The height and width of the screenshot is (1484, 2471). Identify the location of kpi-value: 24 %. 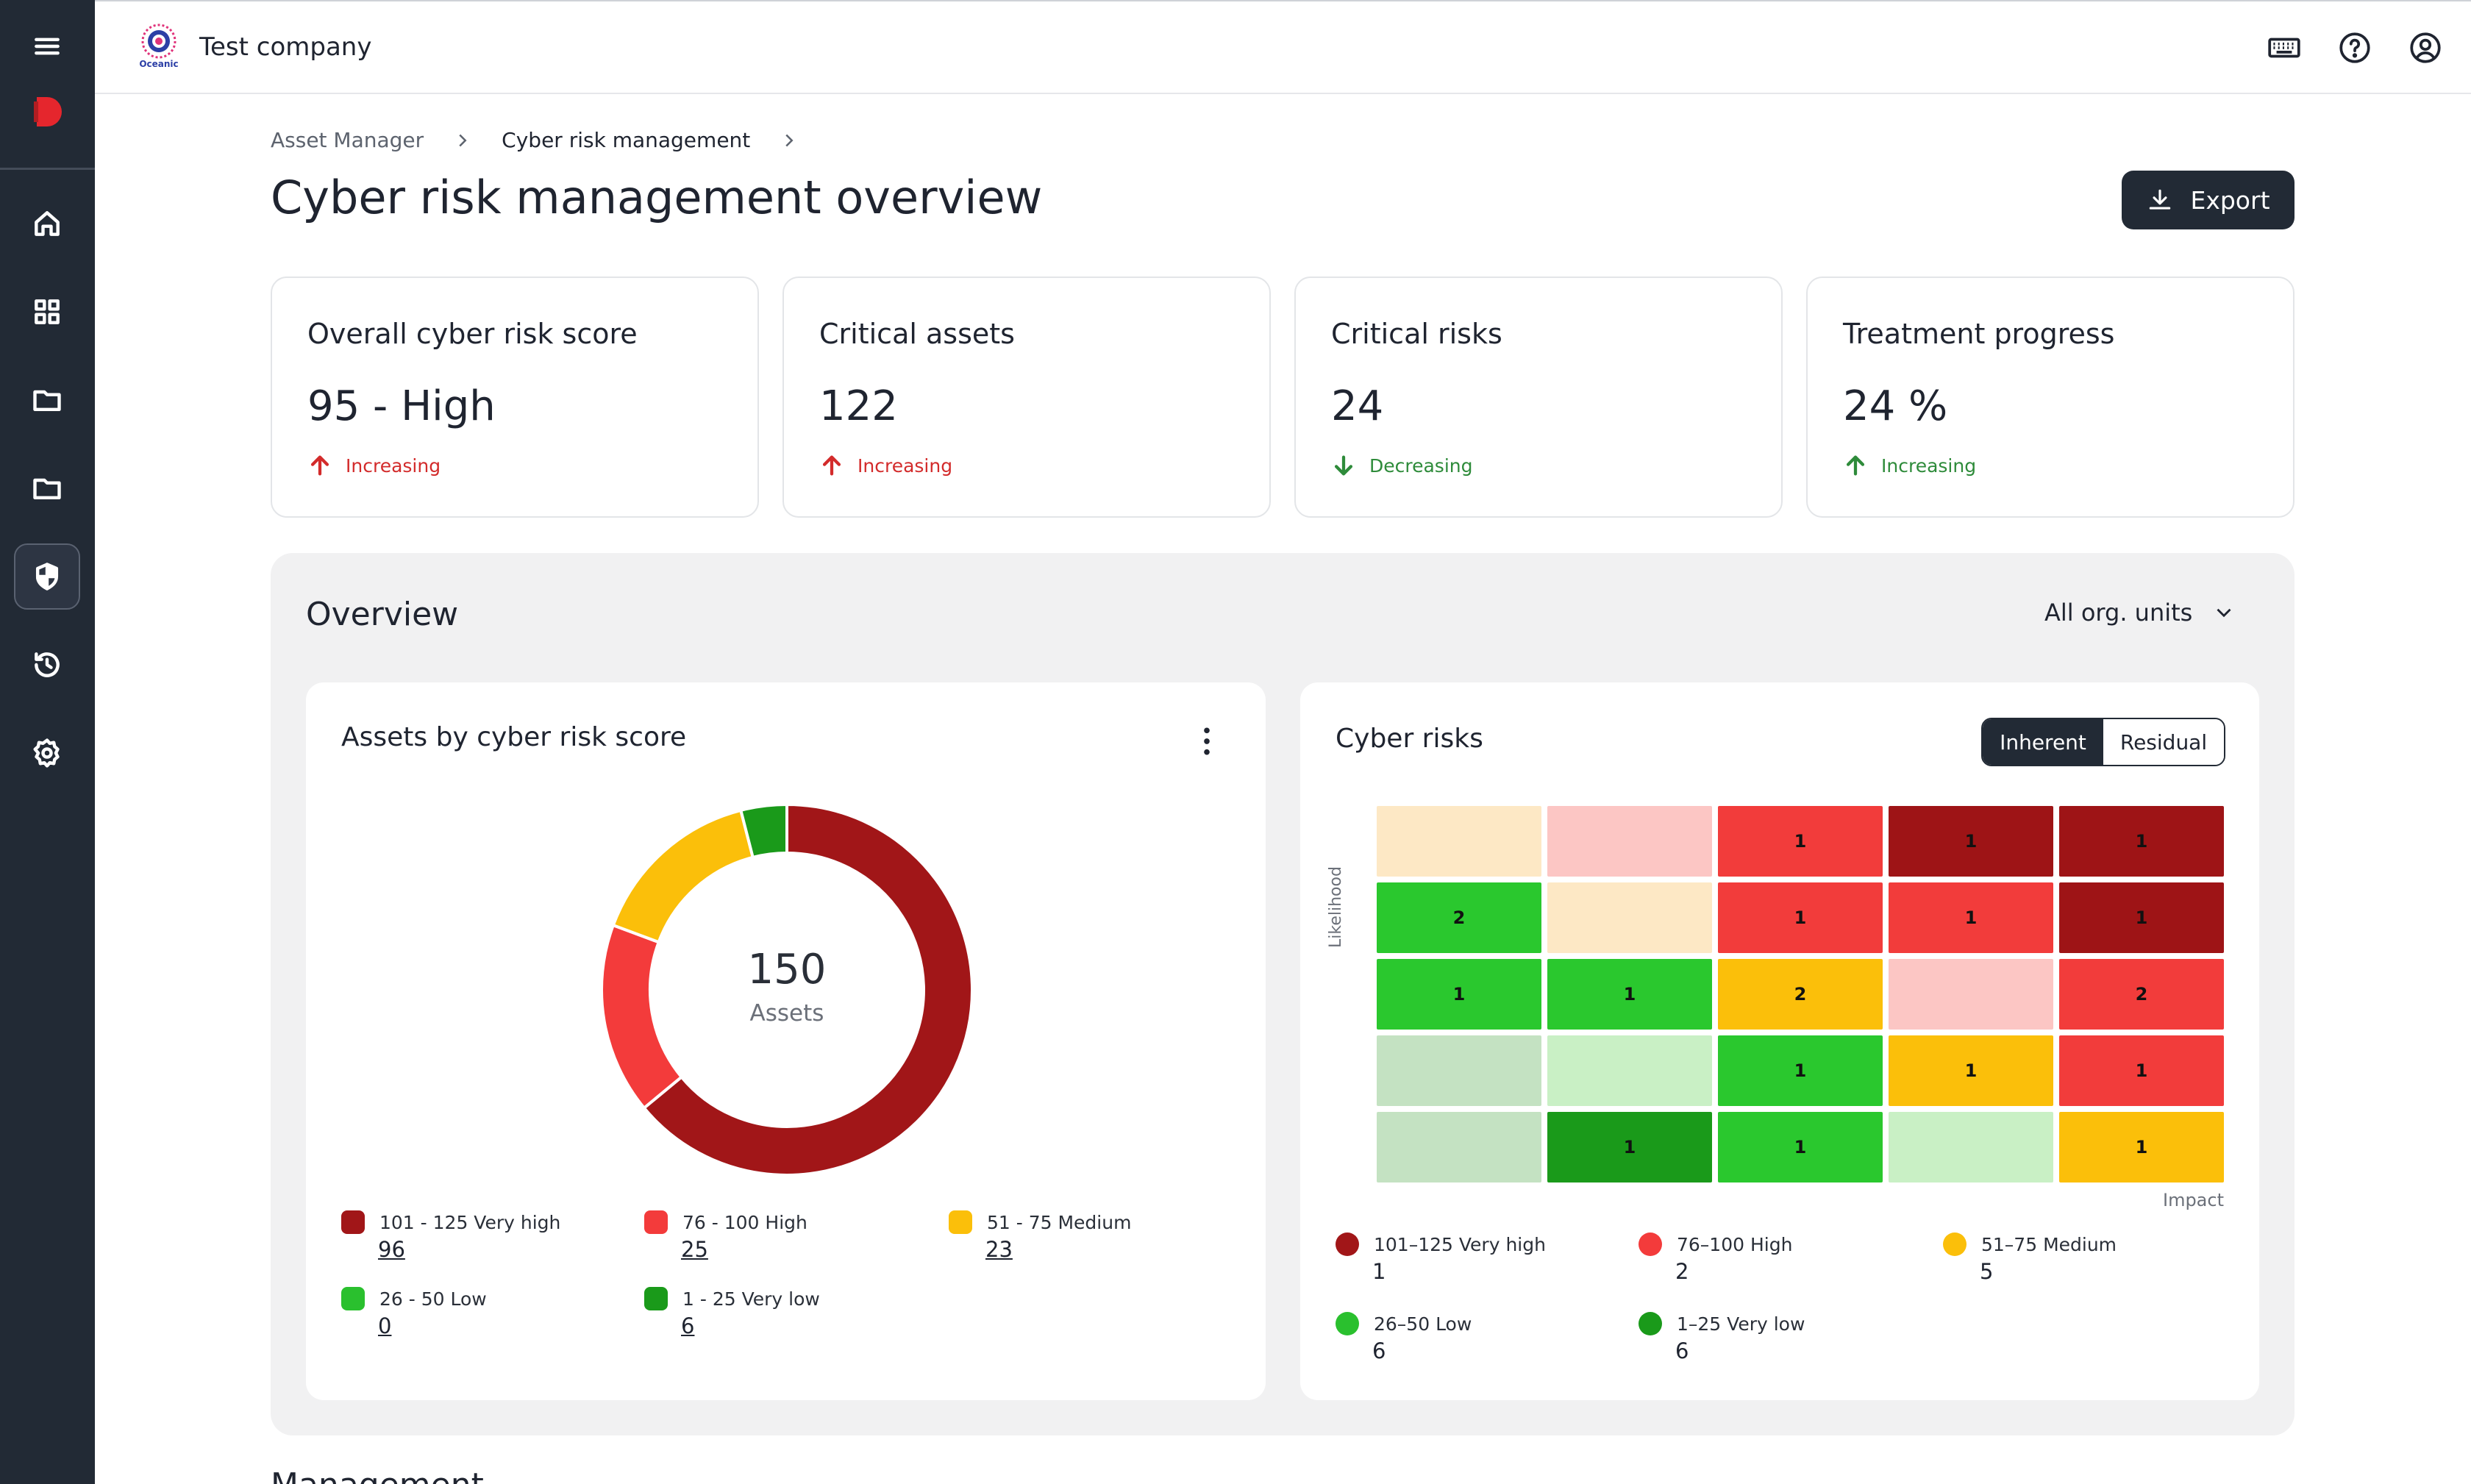
(1896, 406).